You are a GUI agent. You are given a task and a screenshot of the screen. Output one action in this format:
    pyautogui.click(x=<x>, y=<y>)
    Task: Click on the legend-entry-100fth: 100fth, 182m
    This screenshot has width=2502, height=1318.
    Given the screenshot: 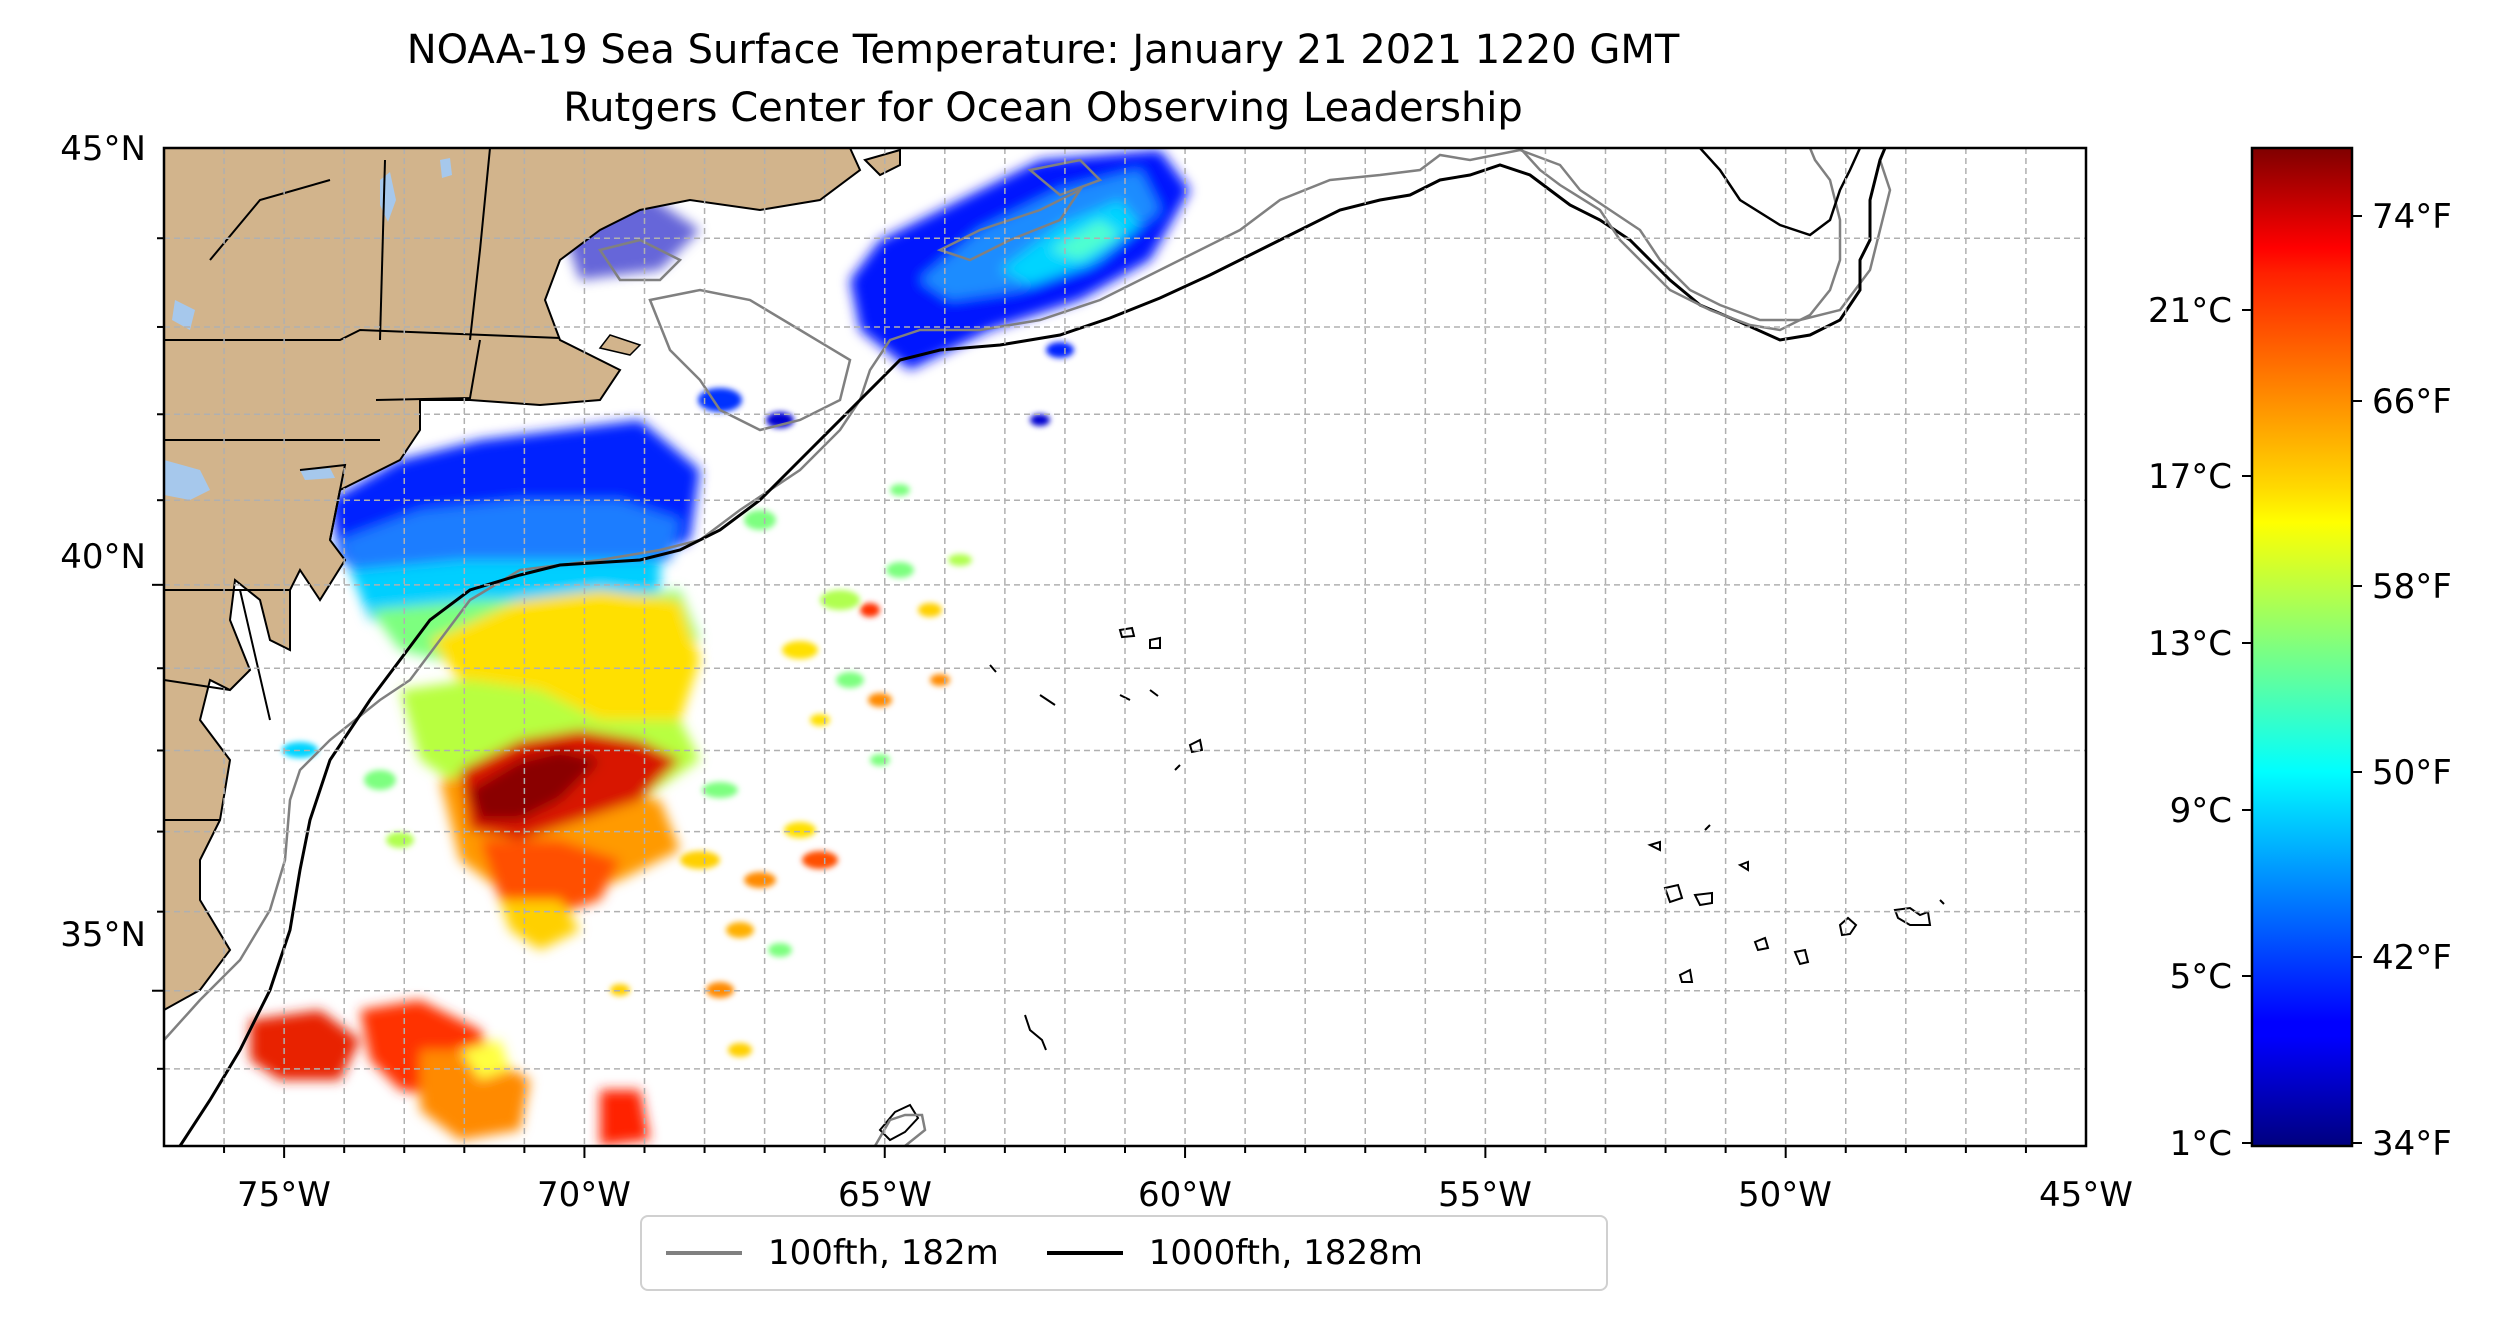 What is the action you would take?
    pyautogui.click(x=832, y=1253)
    